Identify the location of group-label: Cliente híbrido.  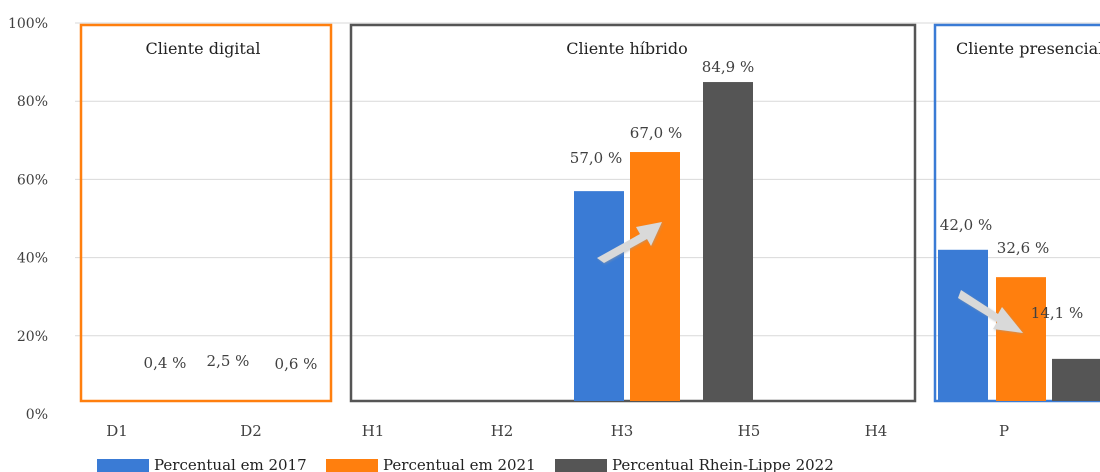
(627, 48).